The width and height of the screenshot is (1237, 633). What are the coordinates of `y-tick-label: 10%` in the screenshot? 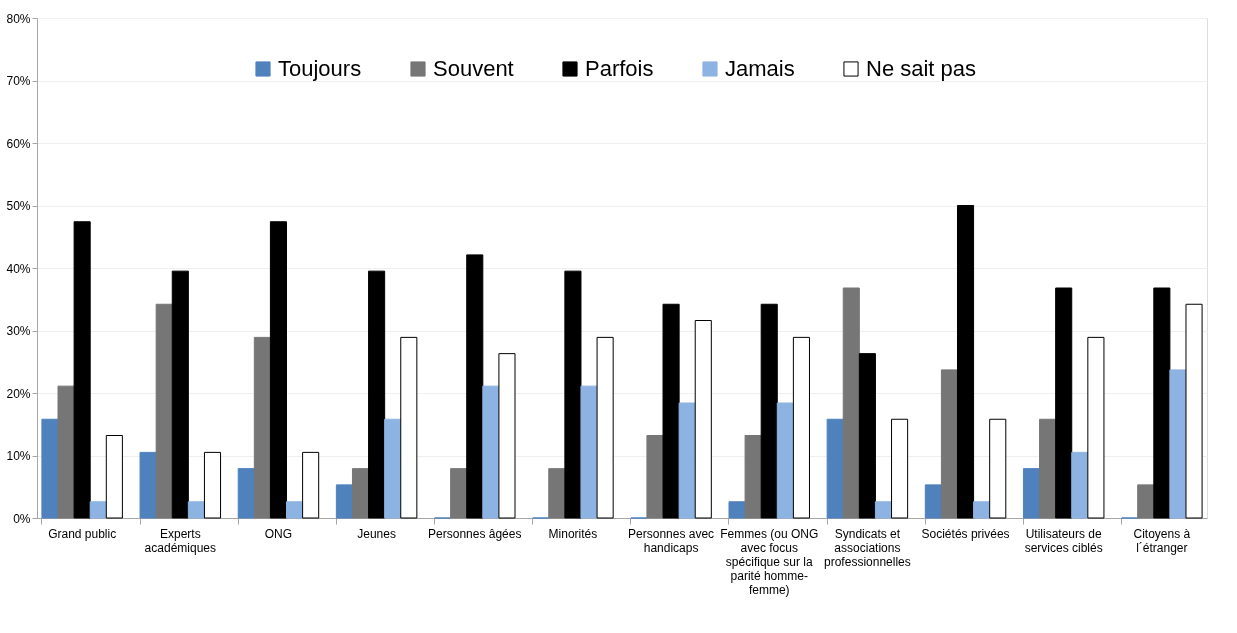 It's located at (18, 456).